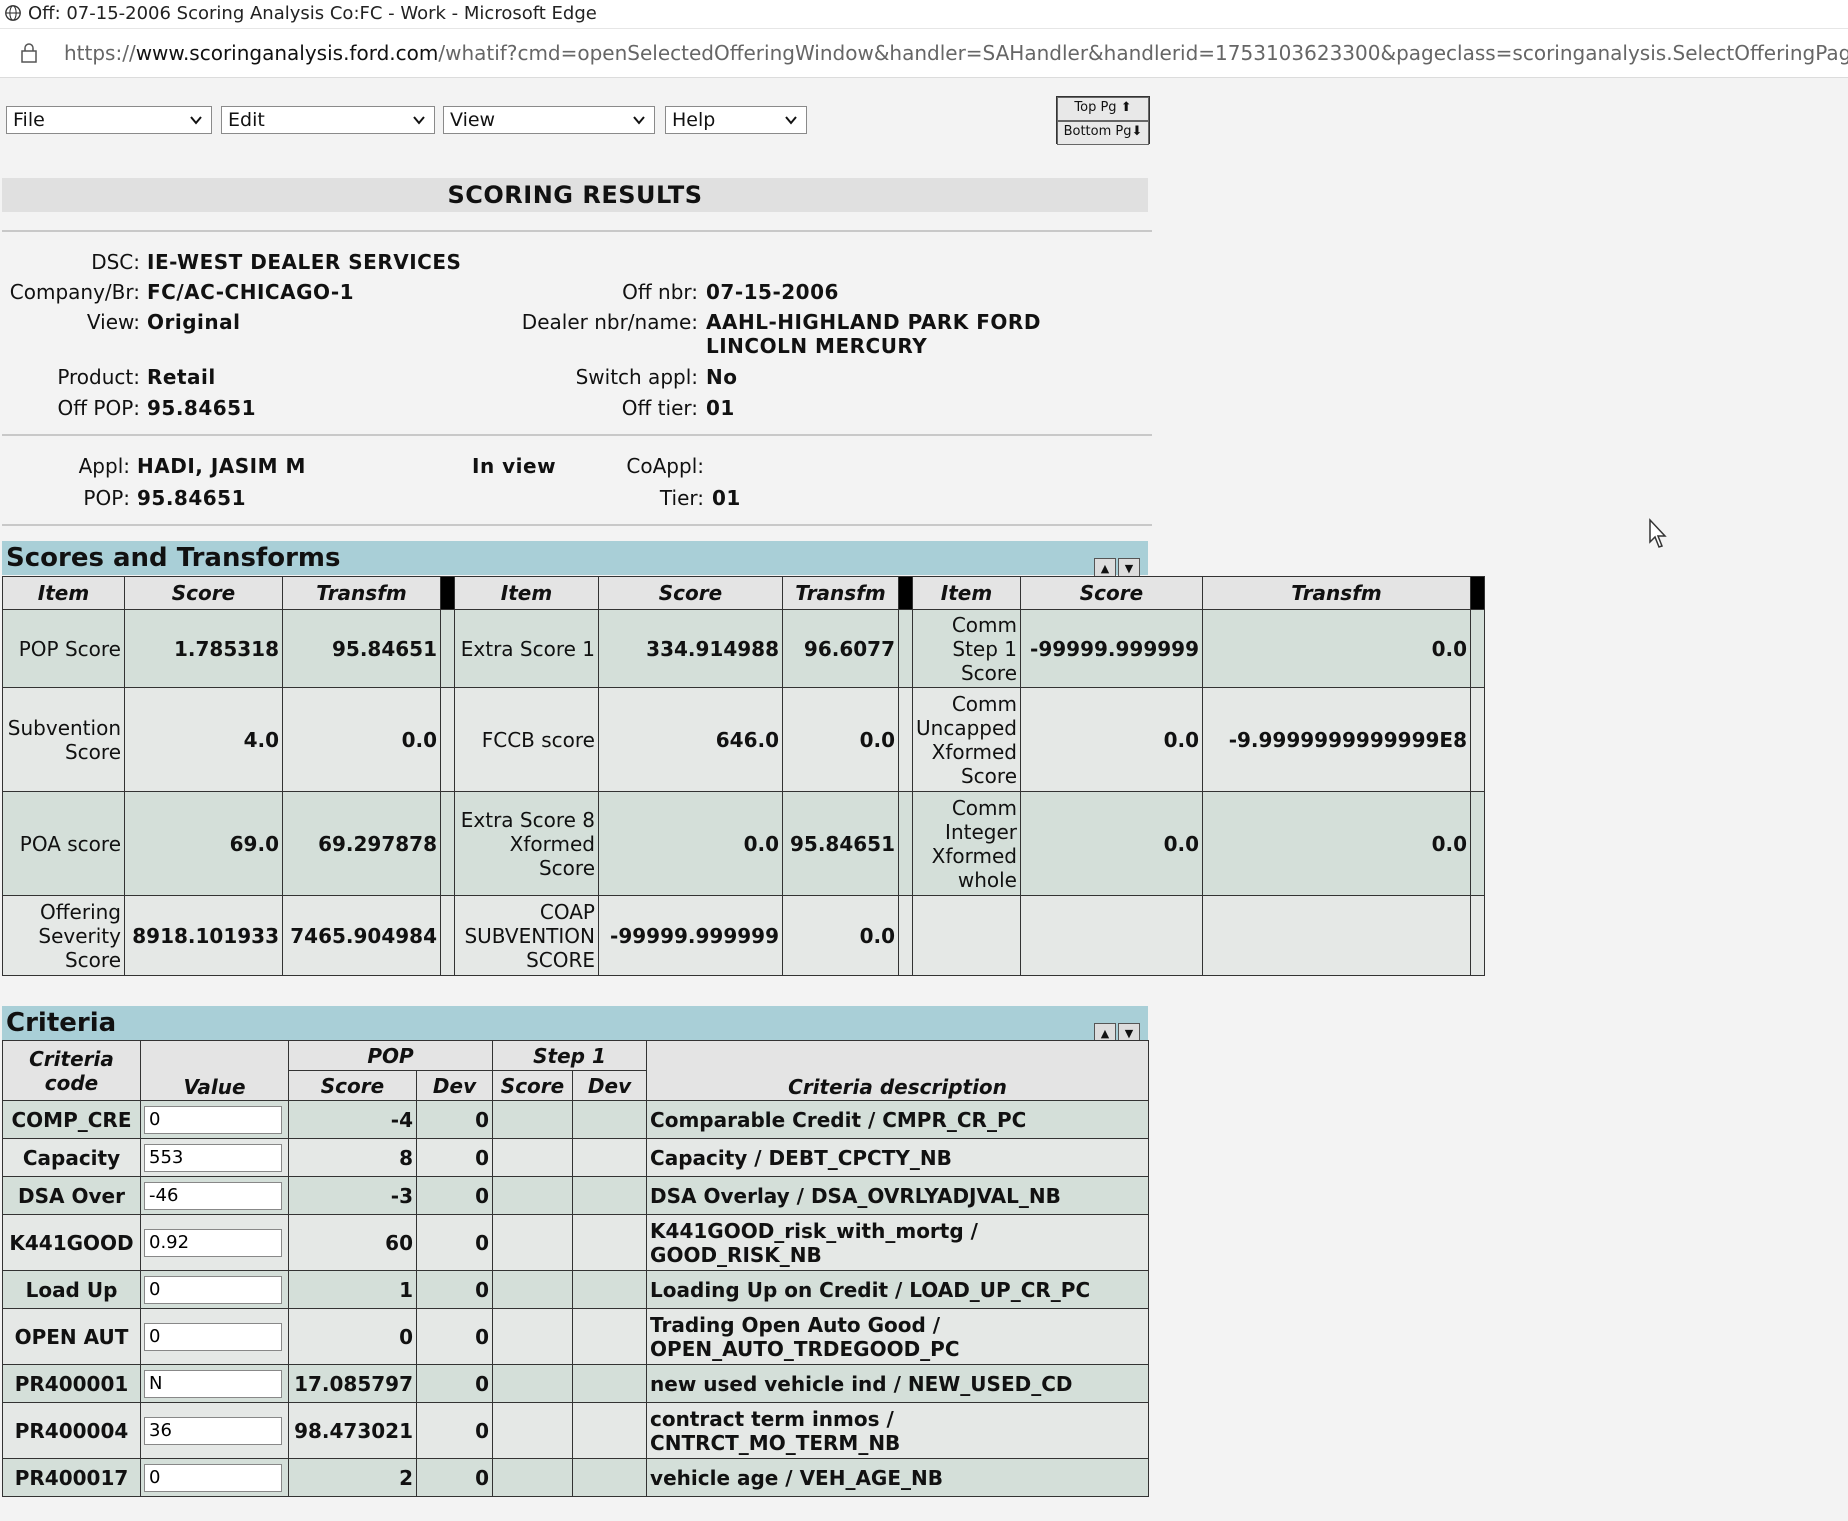 The width and height of the screenshot is (1848, 1521). I want to click on page-nav-buttons: Top Pg ⬆ Bottom Pg⬇, so click(1103, 120).